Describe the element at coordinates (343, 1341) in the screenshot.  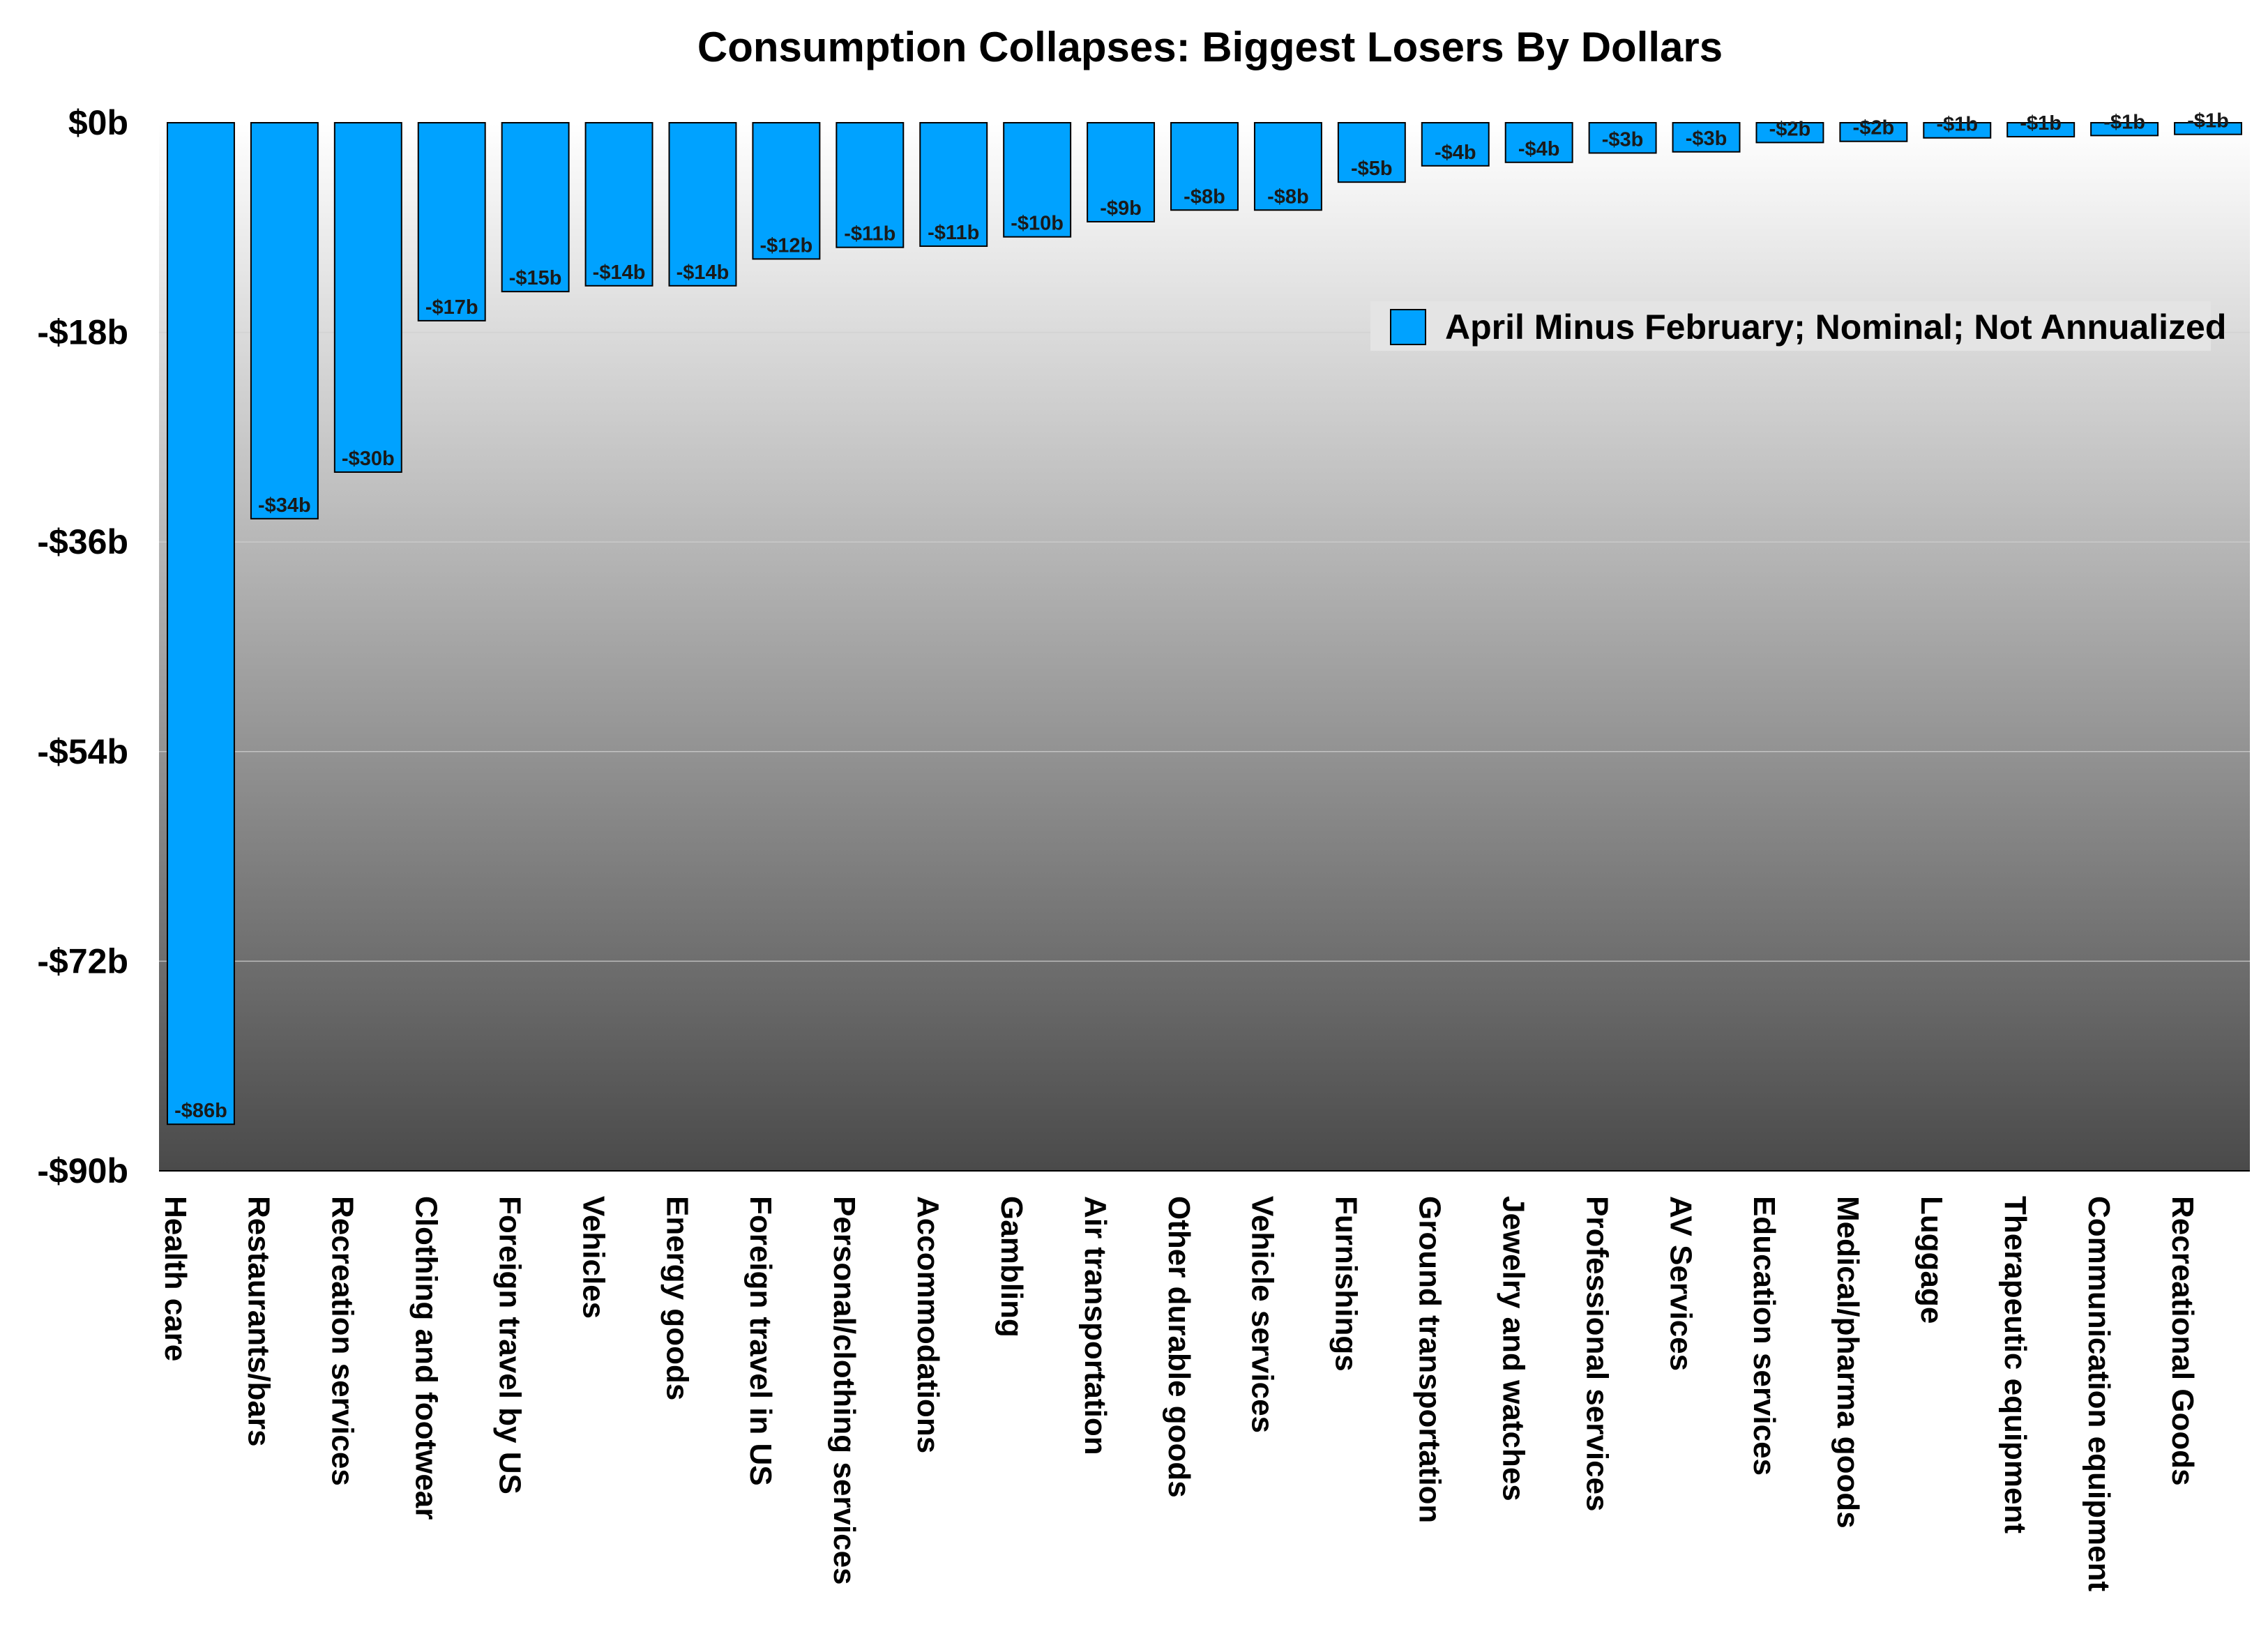
I see `x-tick-label: Recreation services` at that location.